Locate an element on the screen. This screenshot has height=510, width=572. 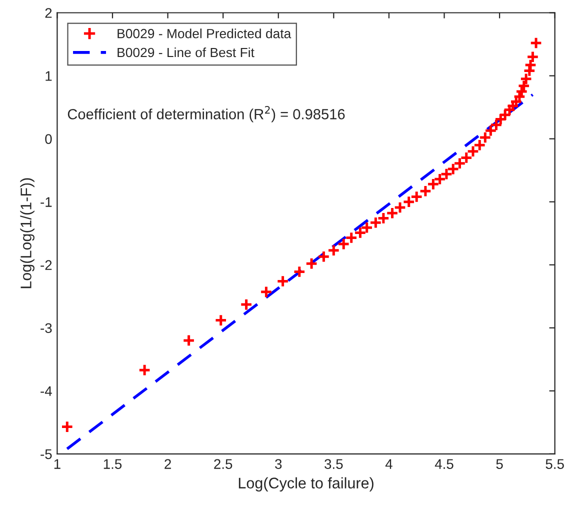
annotation: Coefficient of determination (R$^{2}$) = 0.98516 is located at coordinates (206, 114).